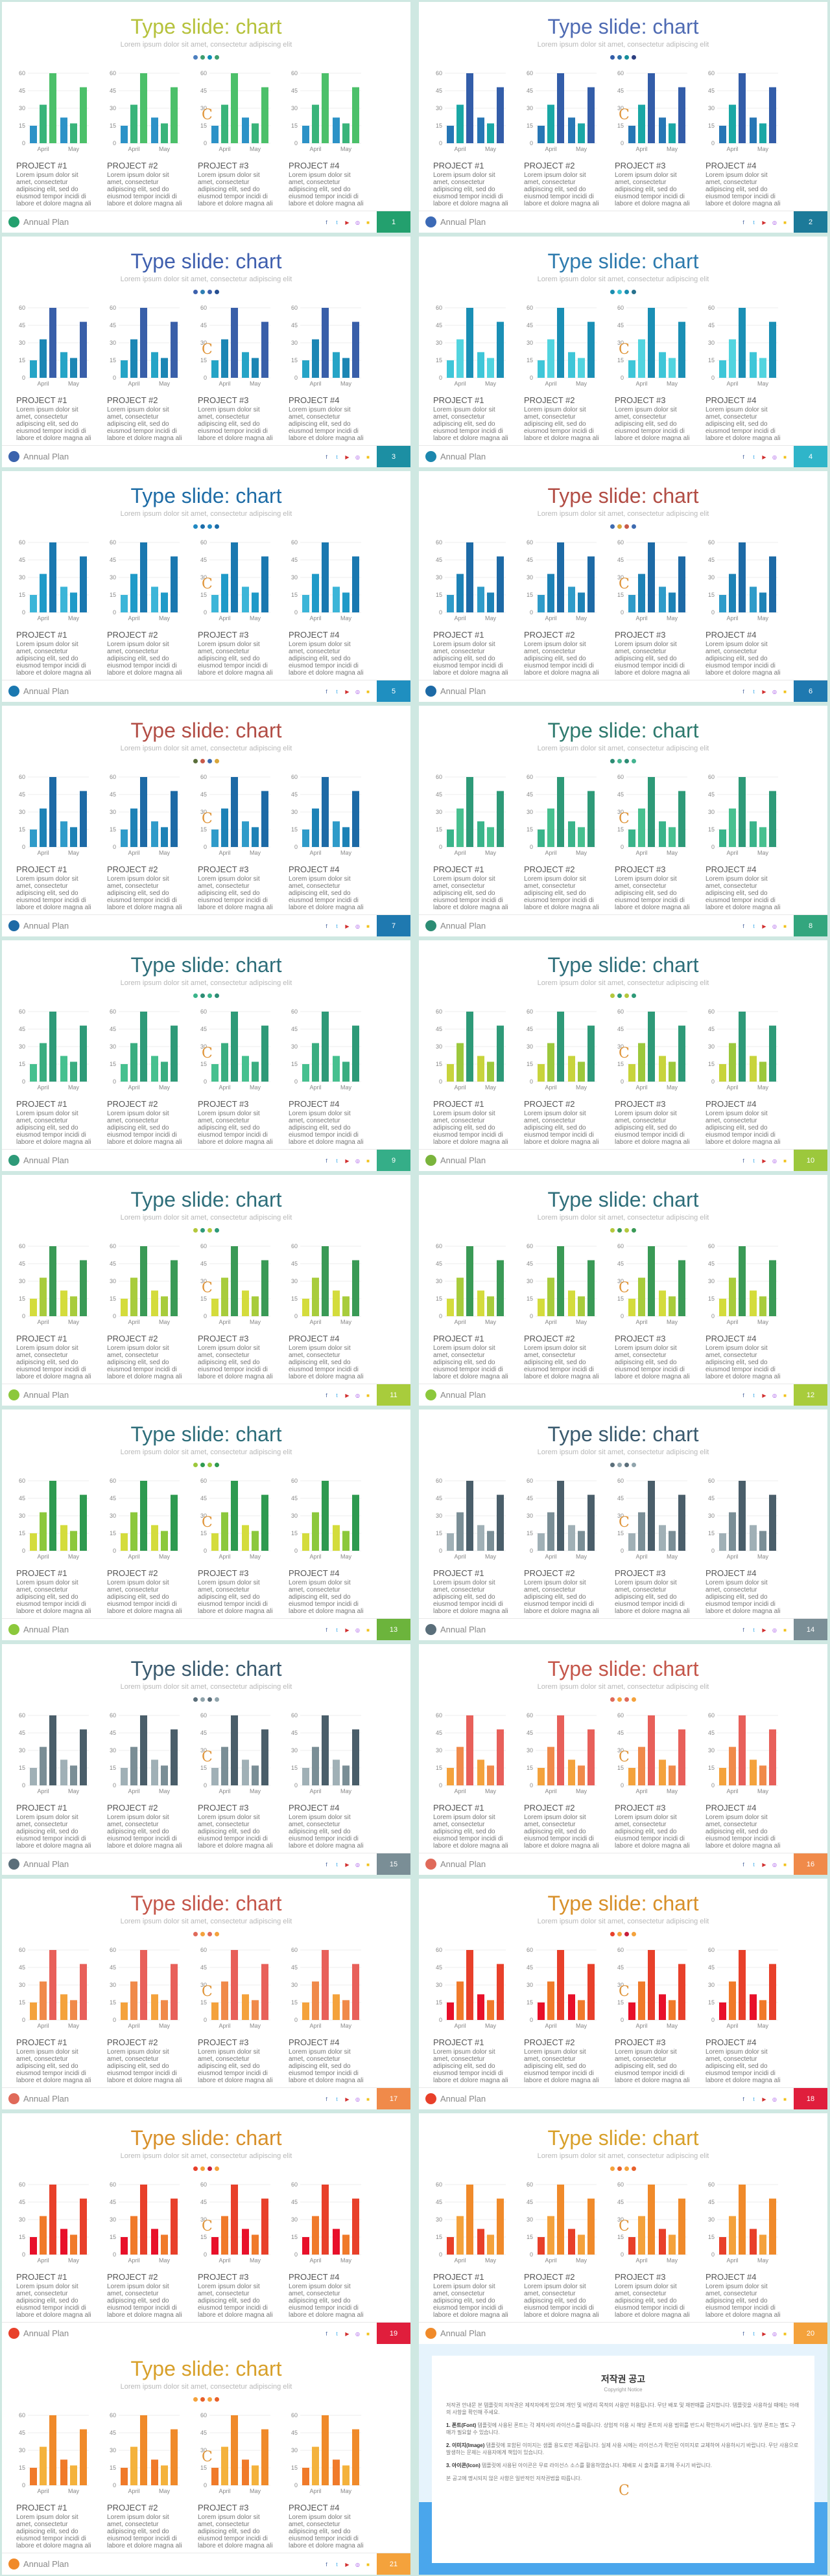 Image resolution: width=830 pixels, height=2576 pixels. Describe the element at coordinates (393, 1864) in the screenshot. I see `page-number-tab: 15` at that location.